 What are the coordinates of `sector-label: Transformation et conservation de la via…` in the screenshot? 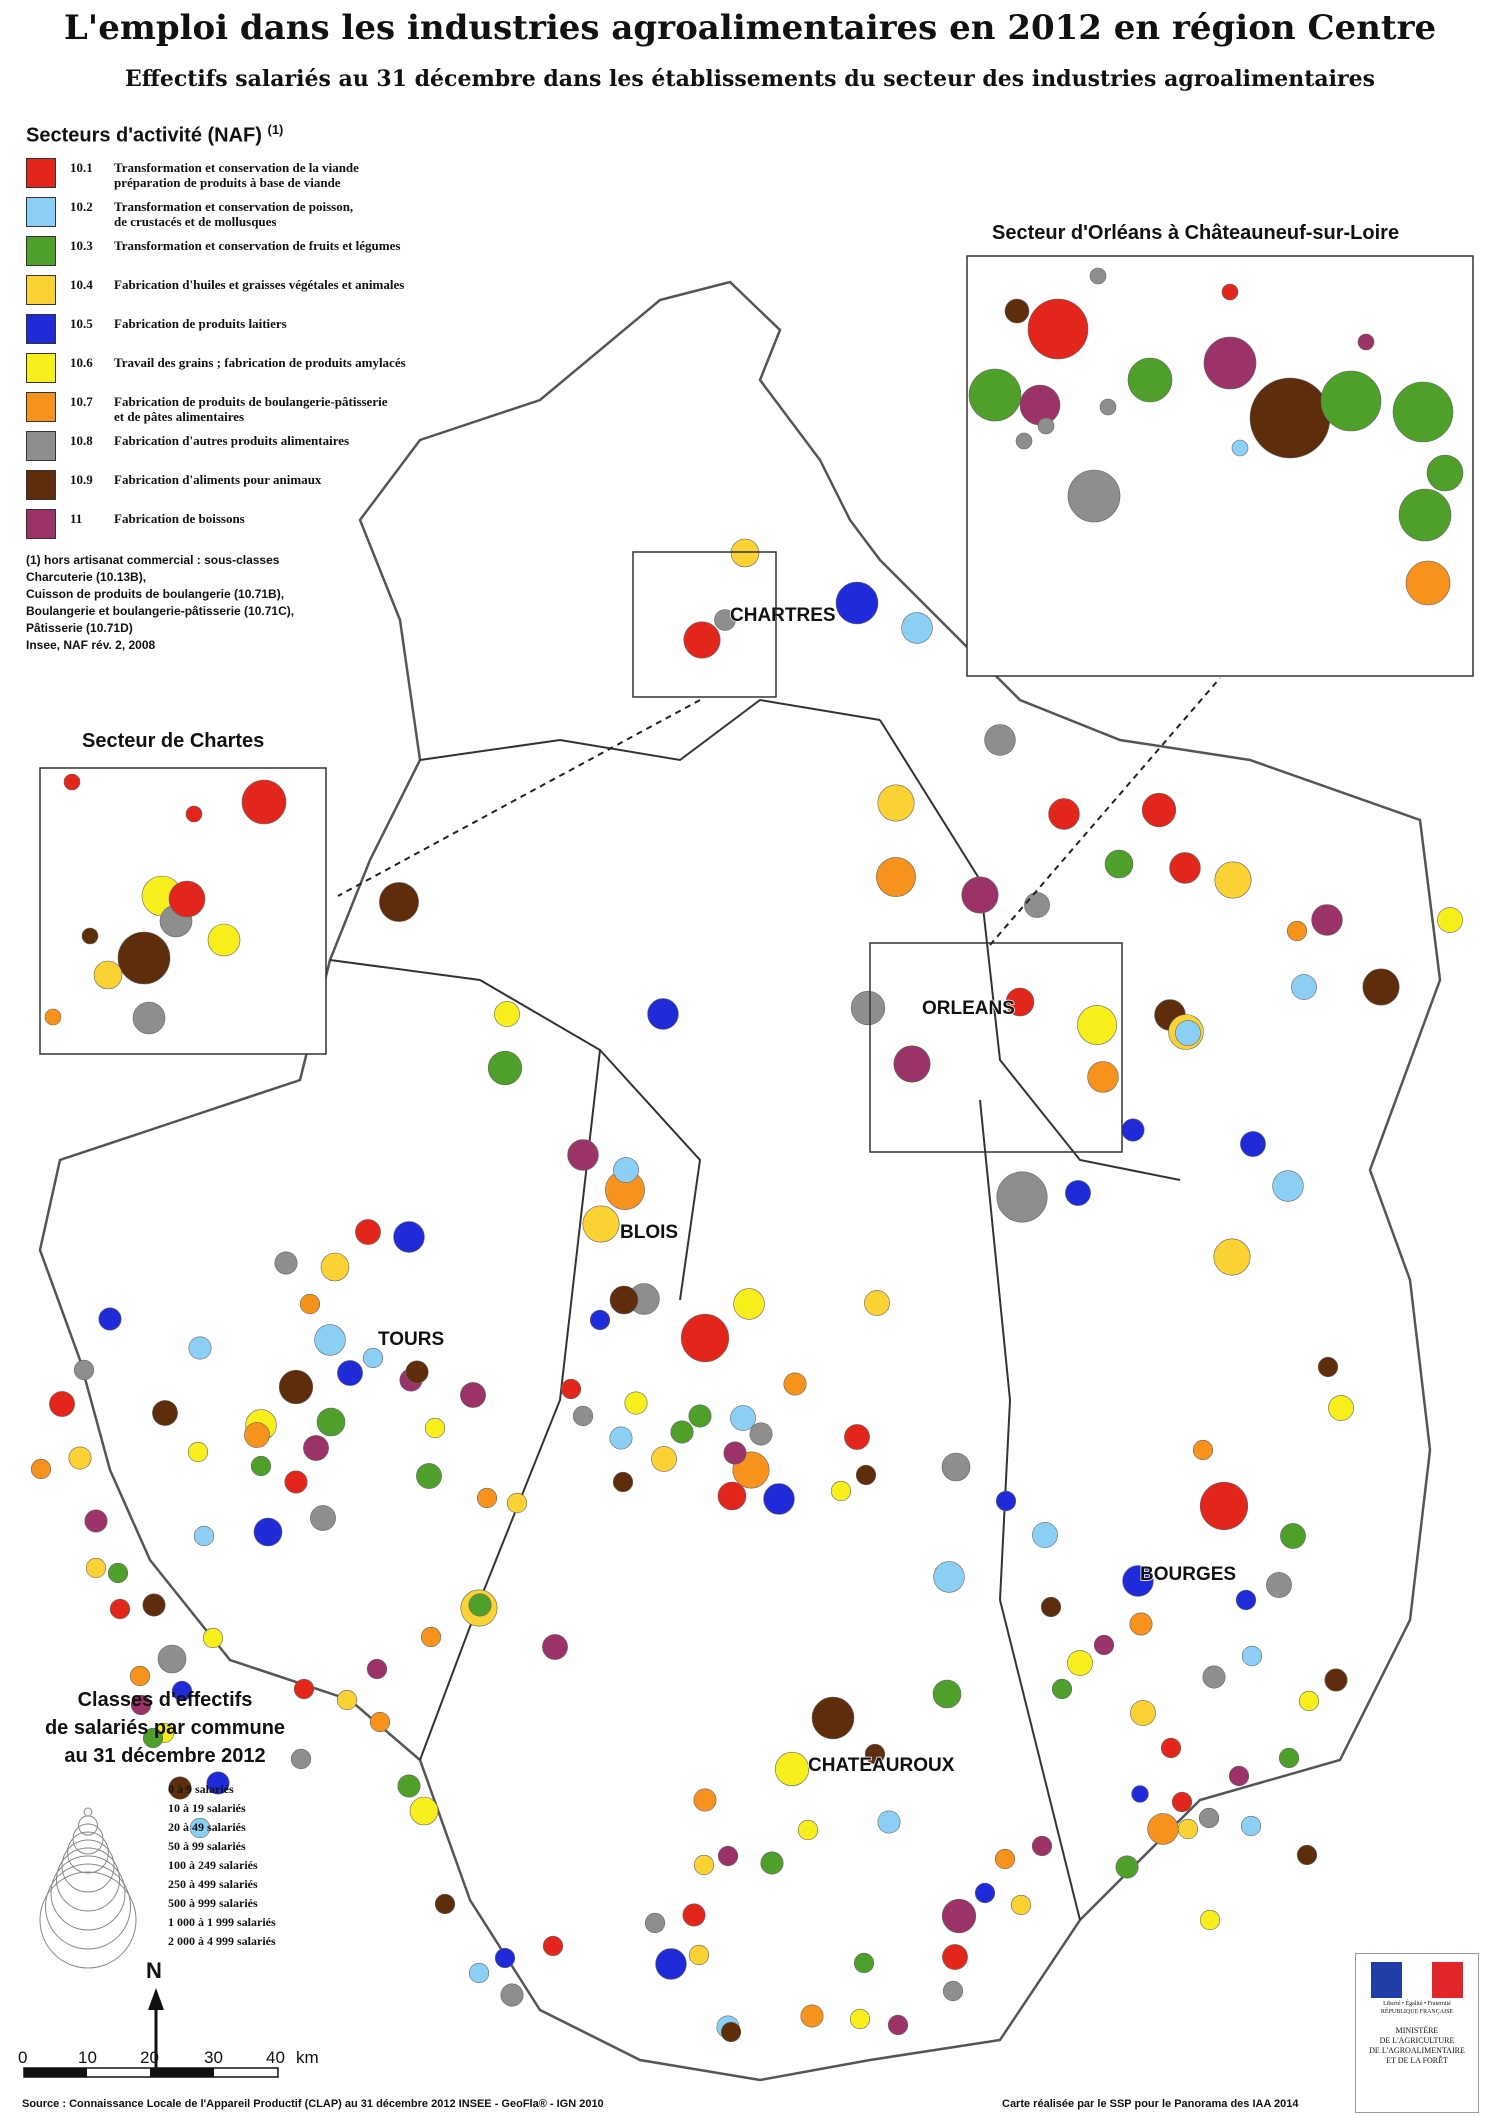 It's located at (236, 174).